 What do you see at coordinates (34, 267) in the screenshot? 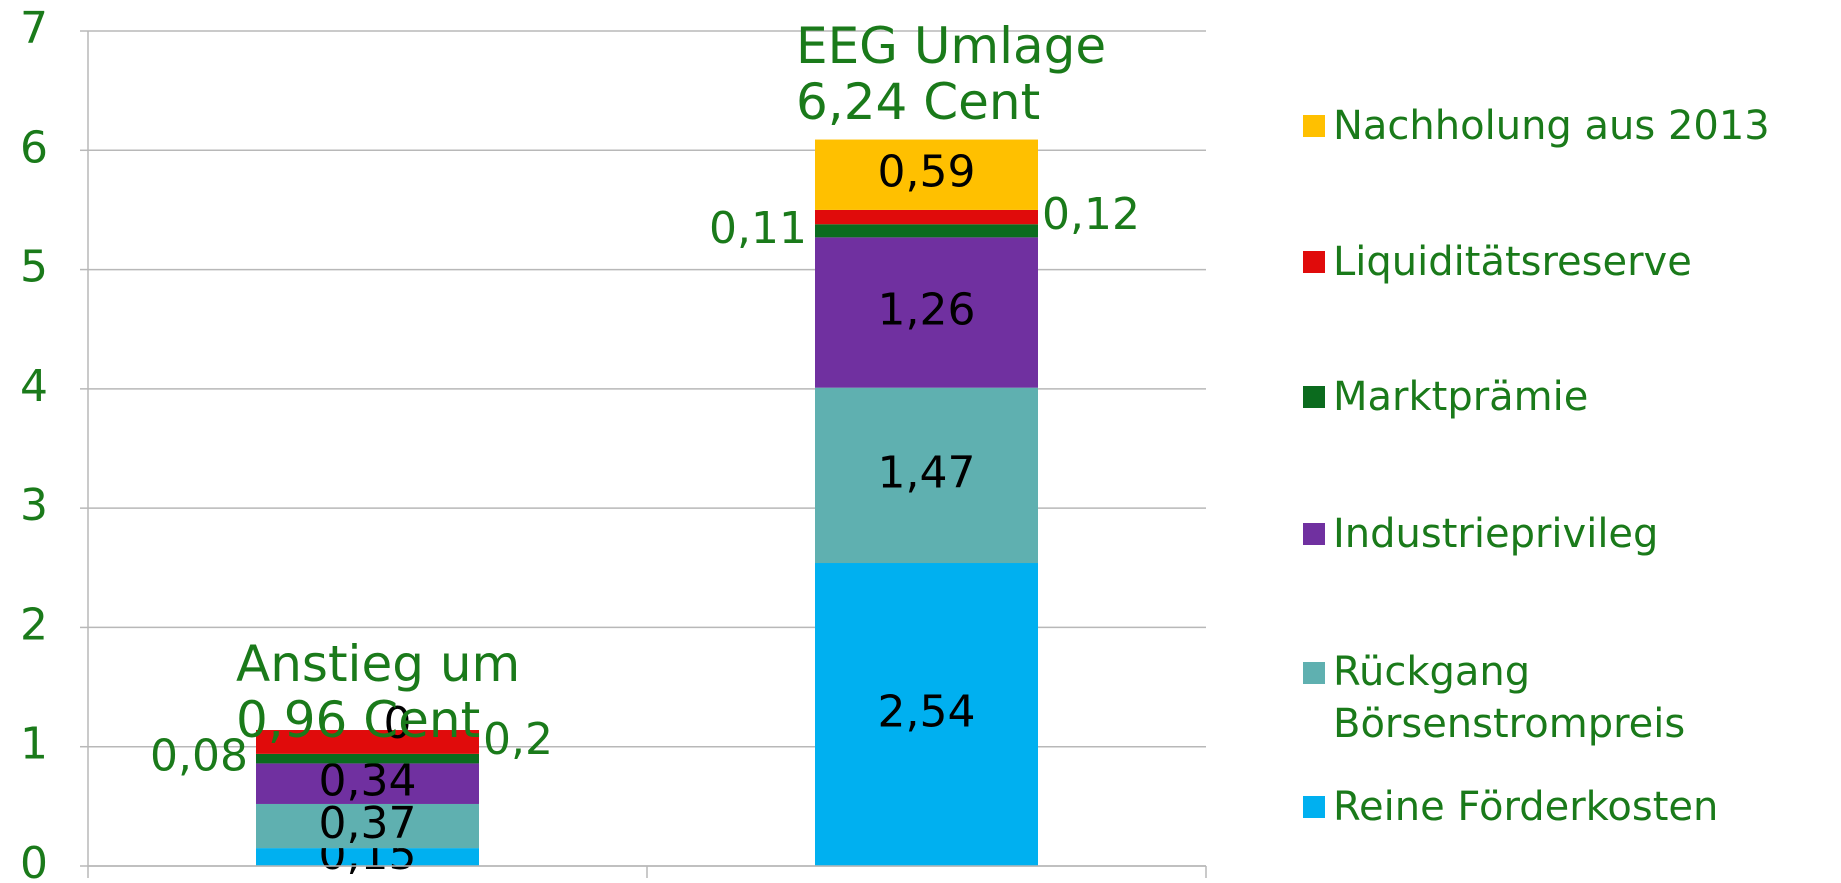
I see `y-tick-label: 5` at bounding box center [34, 267].